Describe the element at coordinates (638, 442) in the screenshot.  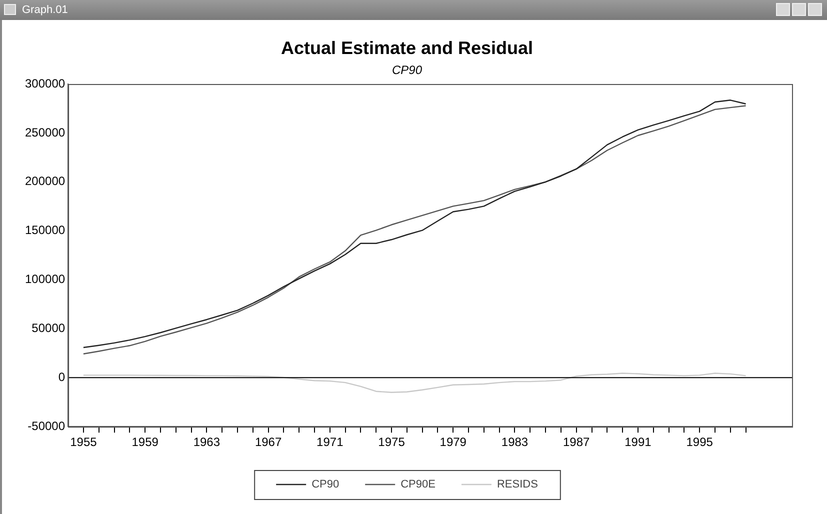
I see `x-tick-label: 1991` at that location.